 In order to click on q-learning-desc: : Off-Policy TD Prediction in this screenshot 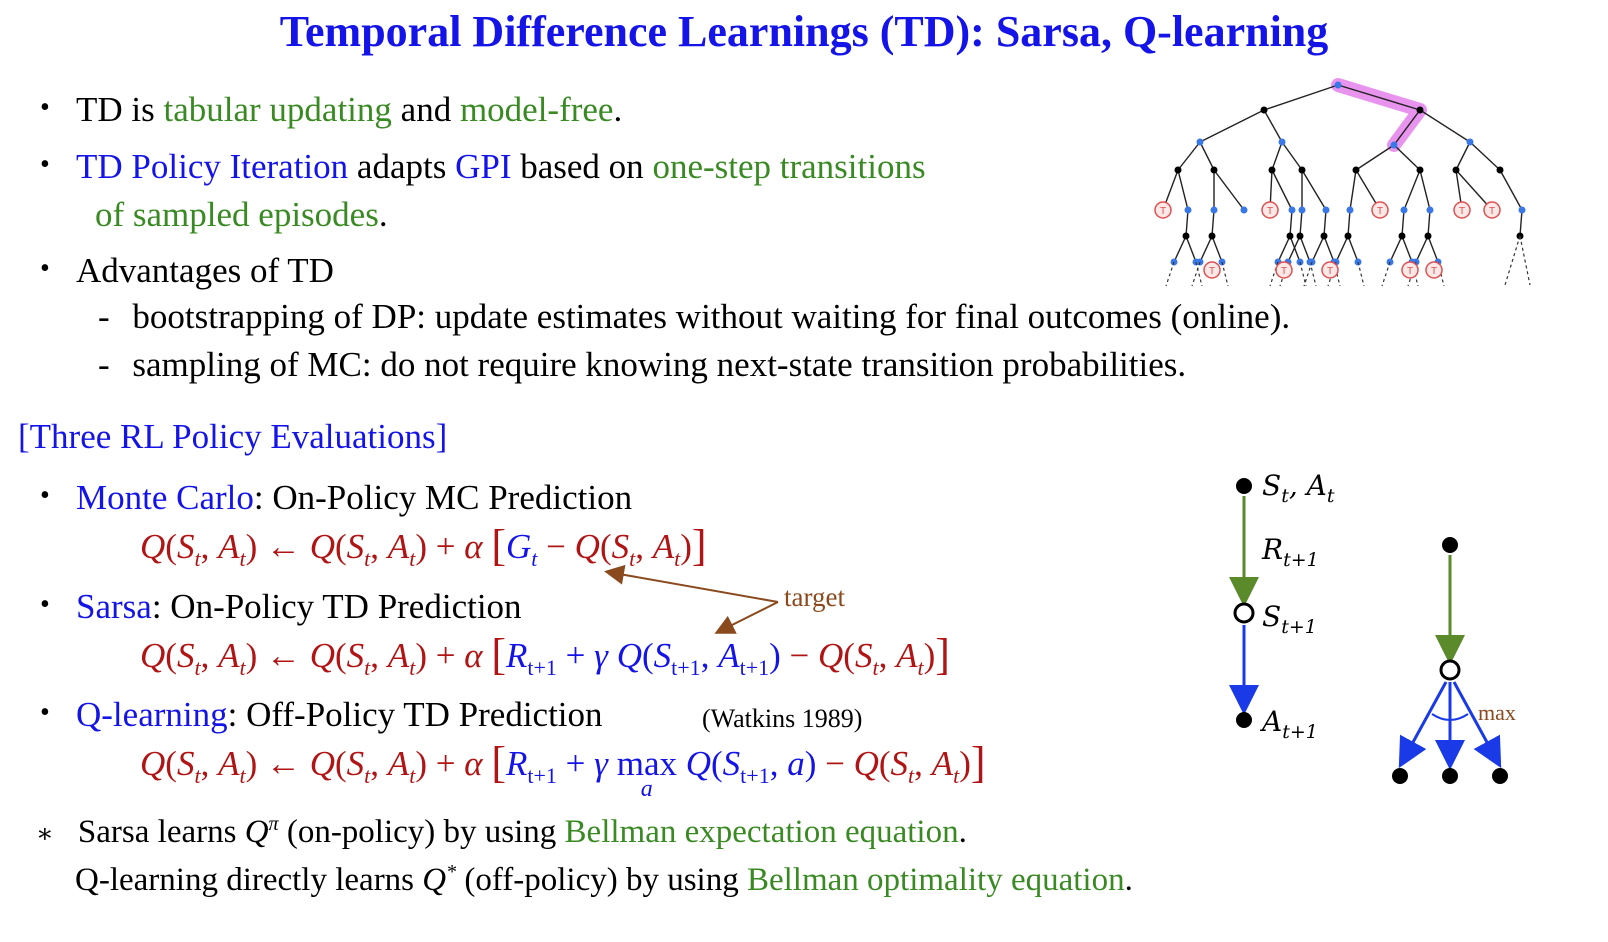, I will do `click(415, 714)`.